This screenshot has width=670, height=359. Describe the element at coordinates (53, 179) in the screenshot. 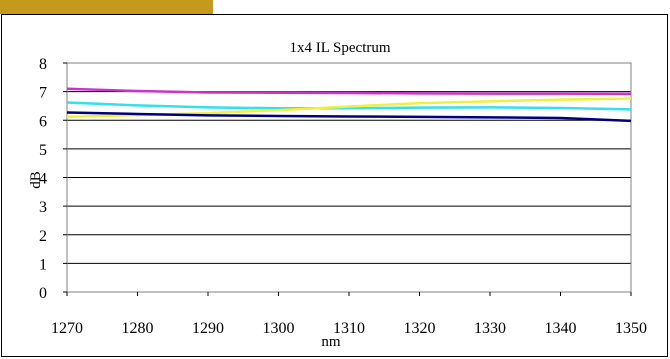

I see `y-axis: 0 1 2 3 4 5 6 7 8` at that location.